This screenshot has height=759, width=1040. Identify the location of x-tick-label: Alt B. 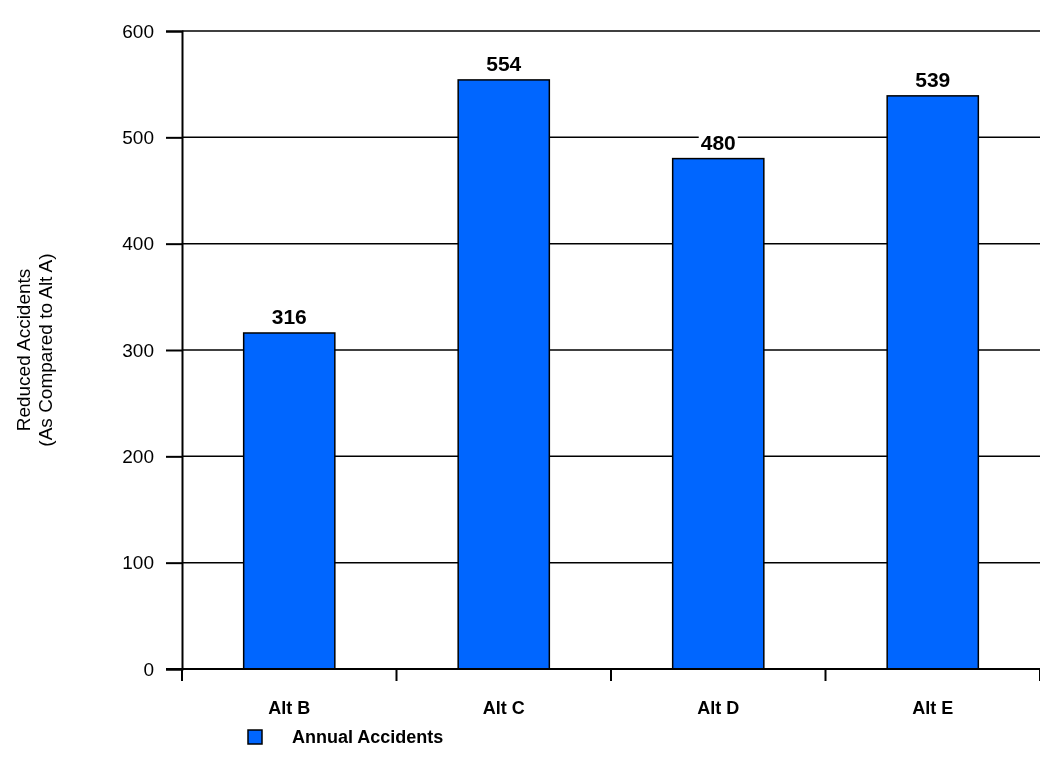
(289, 708).